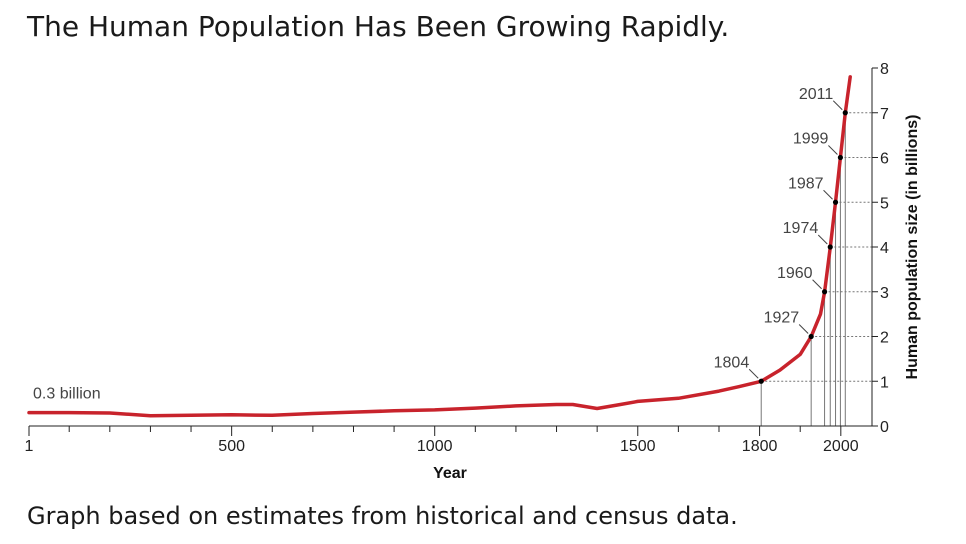 This screenshot has height=544, width=966. Describe the element at coordinates (782, 318) in the screenshot. I see `milestone-label: 1927` at that location.